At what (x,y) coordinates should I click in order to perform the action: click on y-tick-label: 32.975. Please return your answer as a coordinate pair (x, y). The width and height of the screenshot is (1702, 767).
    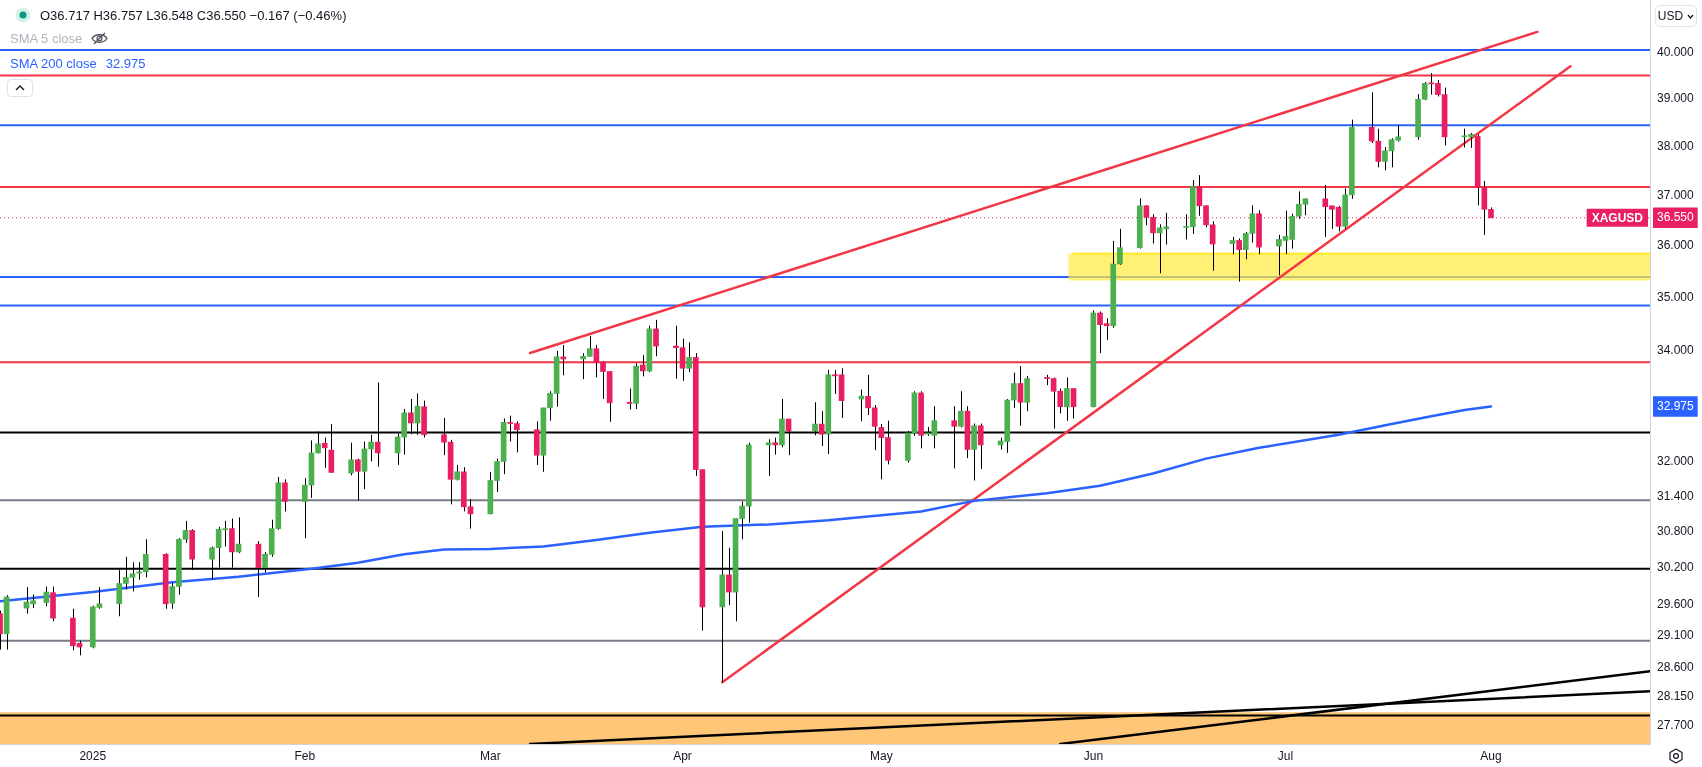
    Looking at the image, I should click on (1676, 405).